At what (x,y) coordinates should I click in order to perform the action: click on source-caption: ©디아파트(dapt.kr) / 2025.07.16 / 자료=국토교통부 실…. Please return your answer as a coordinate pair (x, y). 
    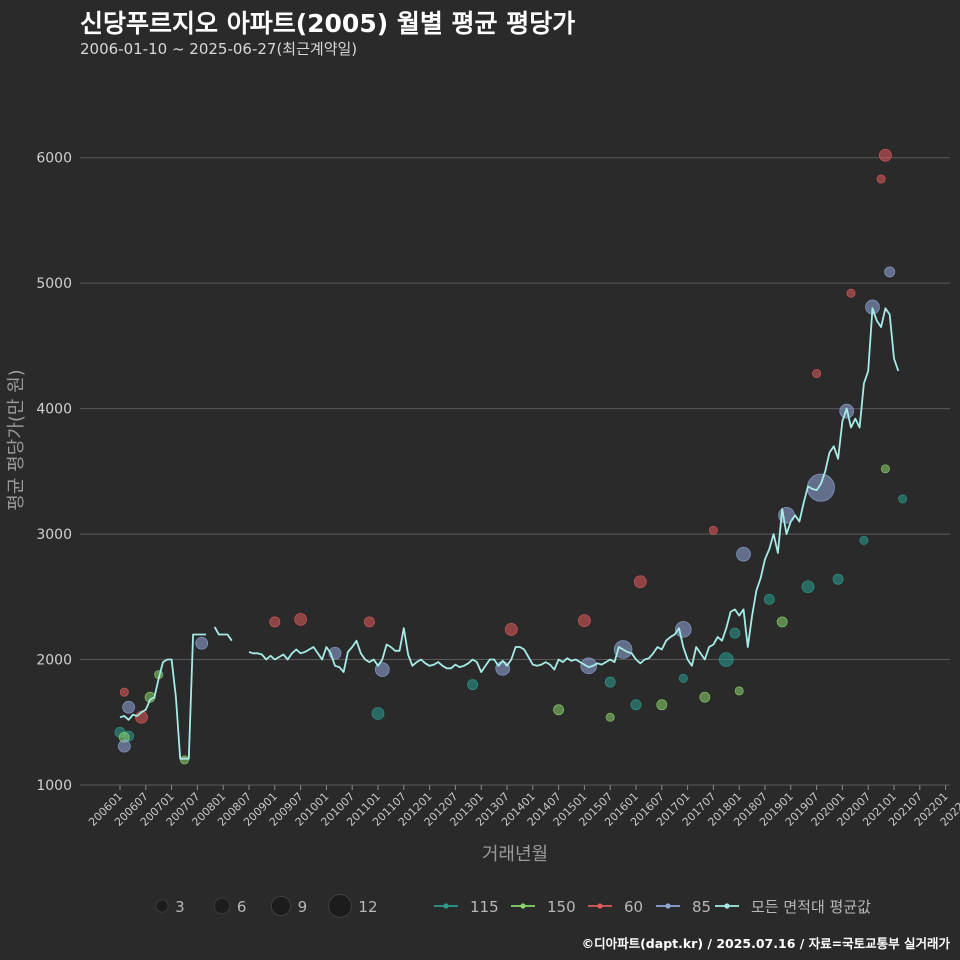
    Looking at the image, I should click on (765, 943).